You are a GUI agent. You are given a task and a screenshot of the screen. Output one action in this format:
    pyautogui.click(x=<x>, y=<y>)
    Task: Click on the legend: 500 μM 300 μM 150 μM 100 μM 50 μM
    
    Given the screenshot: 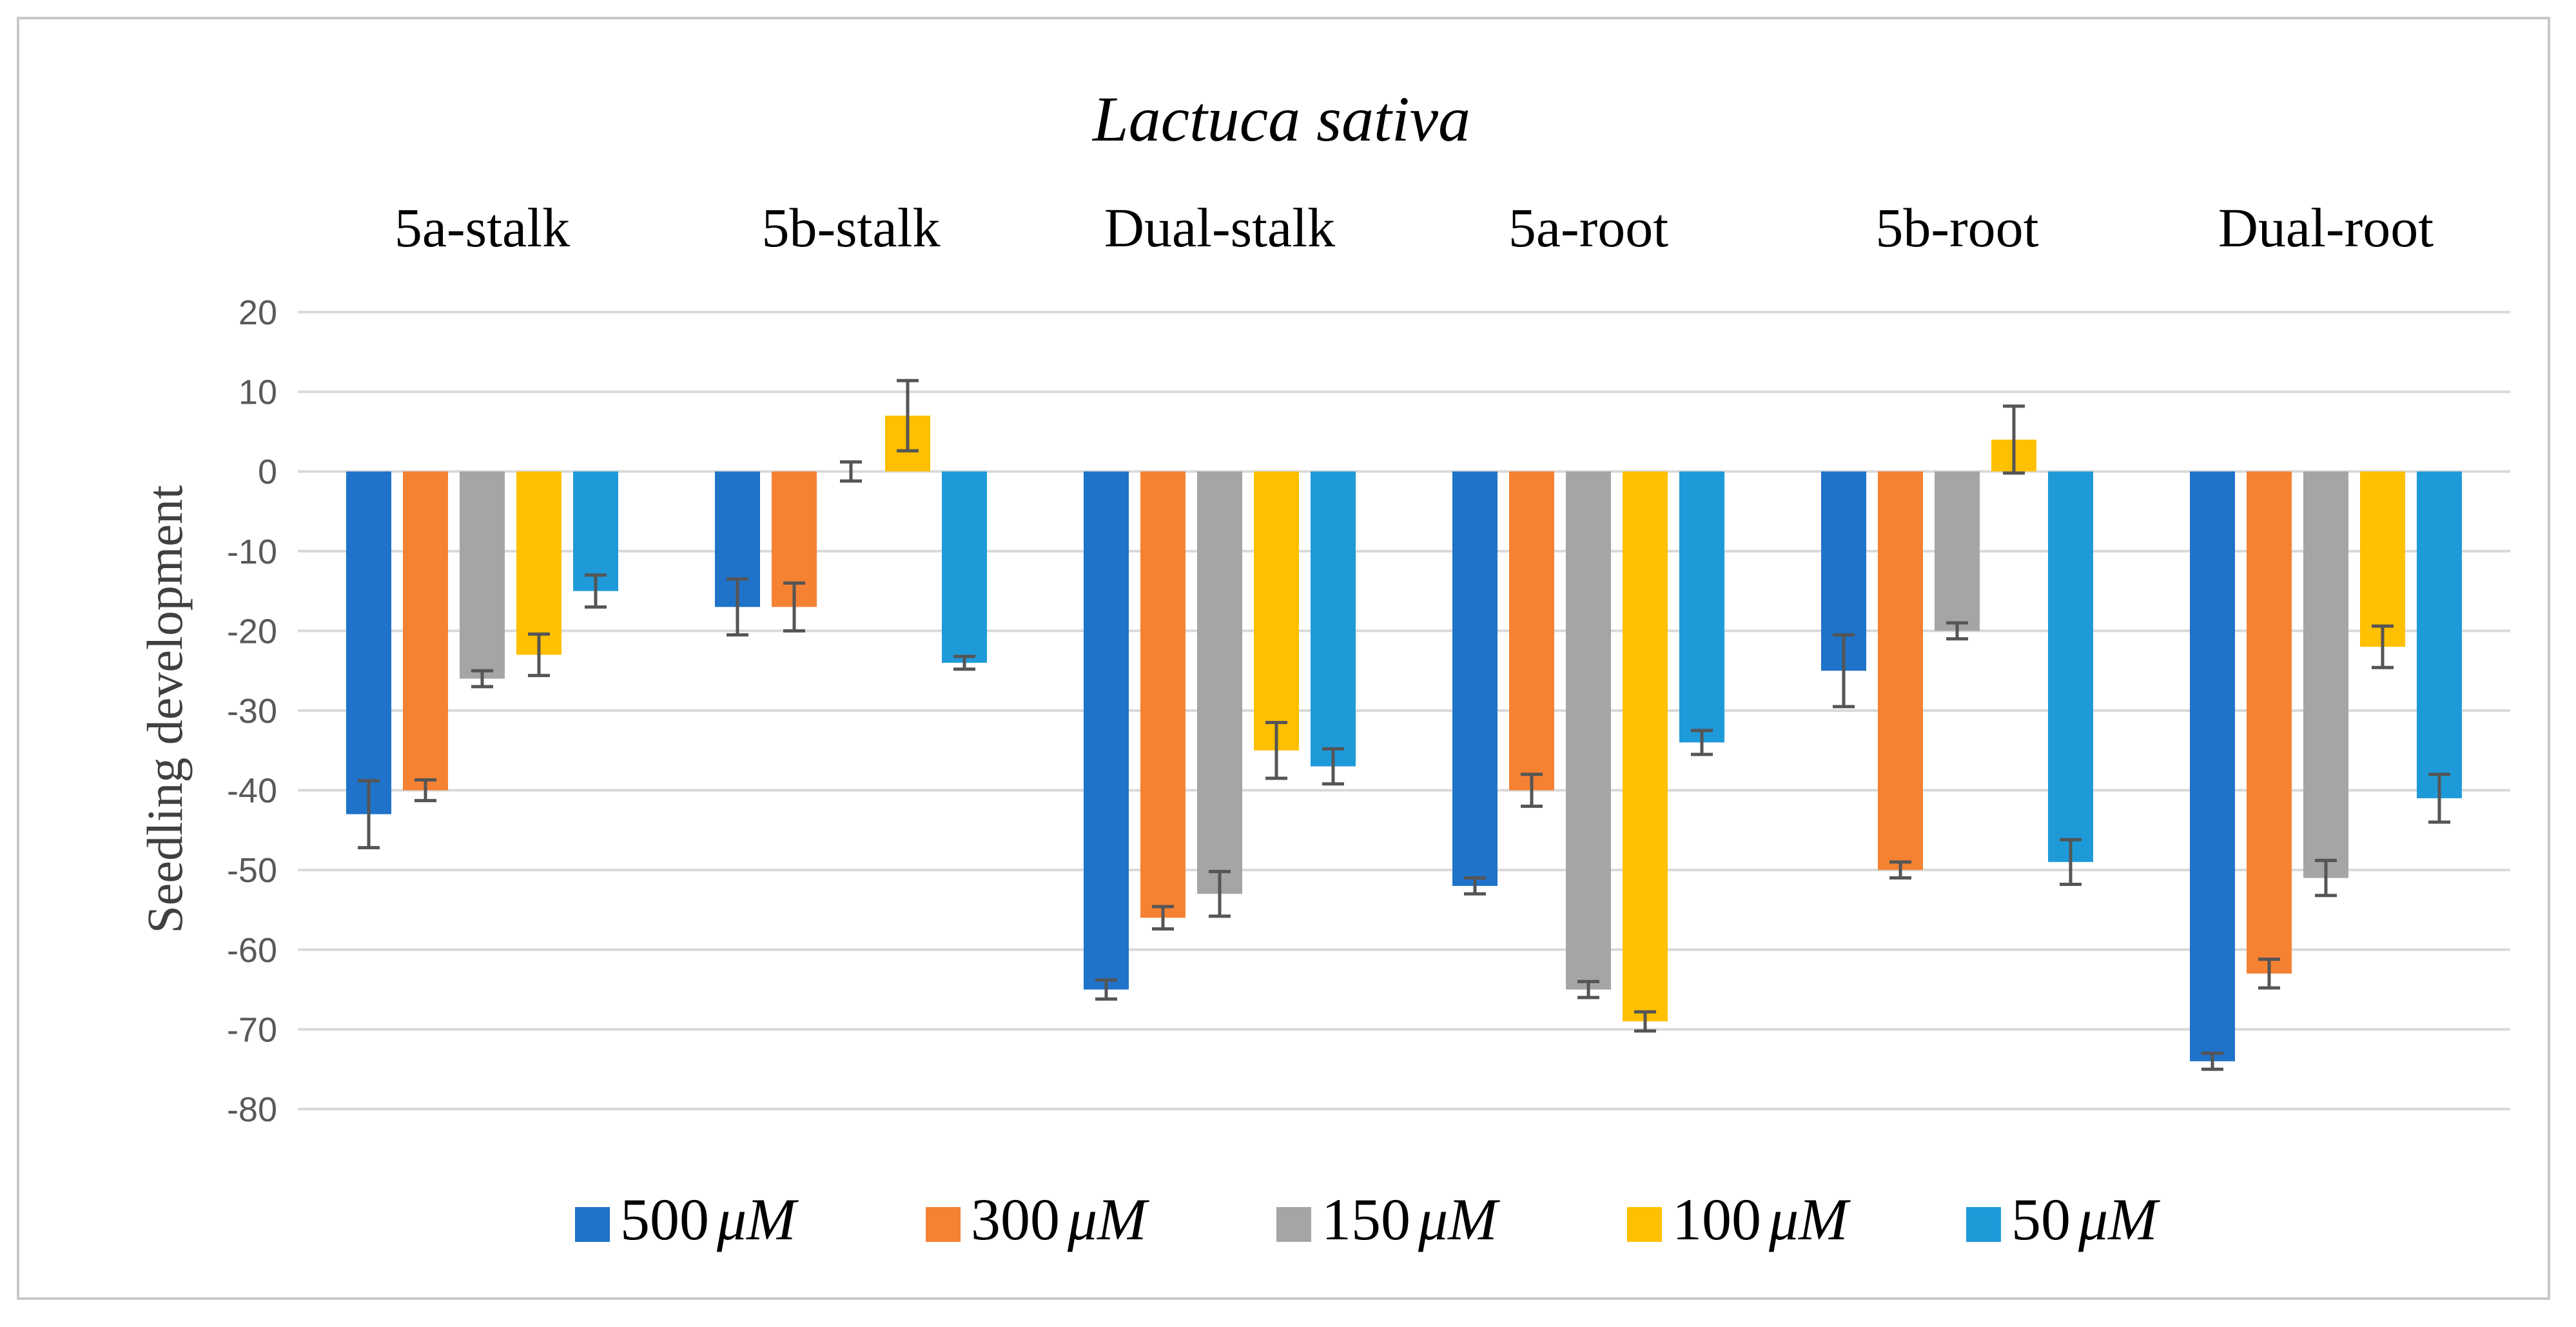 What is the action you would take?
    pyautogui.click(x=1367, y=1219)
    